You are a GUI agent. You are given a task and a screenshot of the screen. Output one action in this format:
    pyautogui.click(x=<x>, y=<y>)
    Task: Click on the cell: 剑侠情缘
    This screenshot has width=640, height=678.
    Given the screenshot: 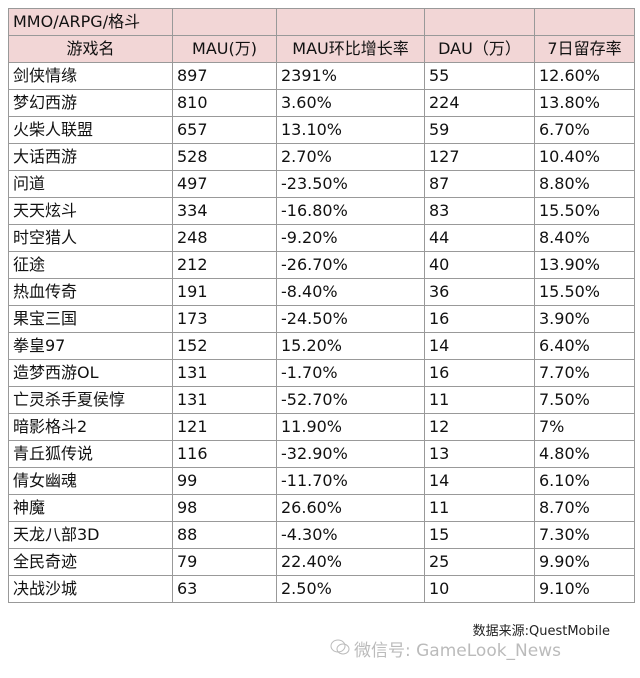 What is the action you would take?
    pyautogui.click(x=90, y=76)
    